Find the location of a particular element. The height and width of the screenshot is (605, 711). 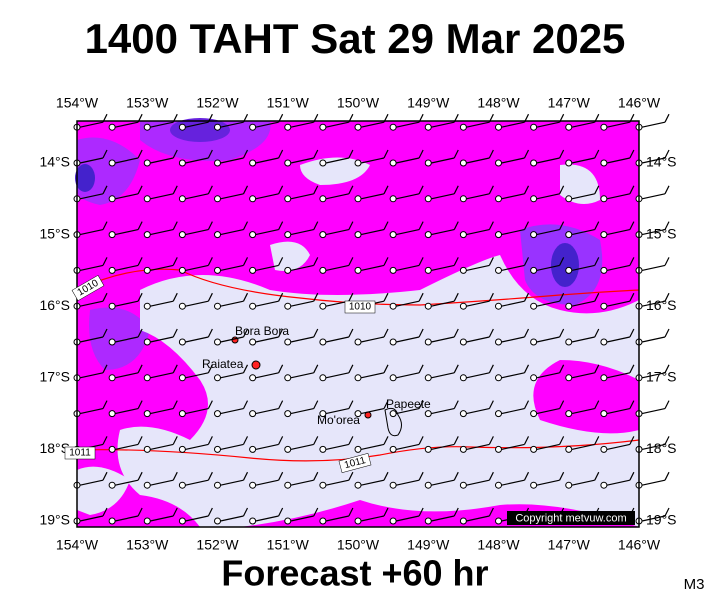

isobar-label-box is located at coordinates (360, 307).